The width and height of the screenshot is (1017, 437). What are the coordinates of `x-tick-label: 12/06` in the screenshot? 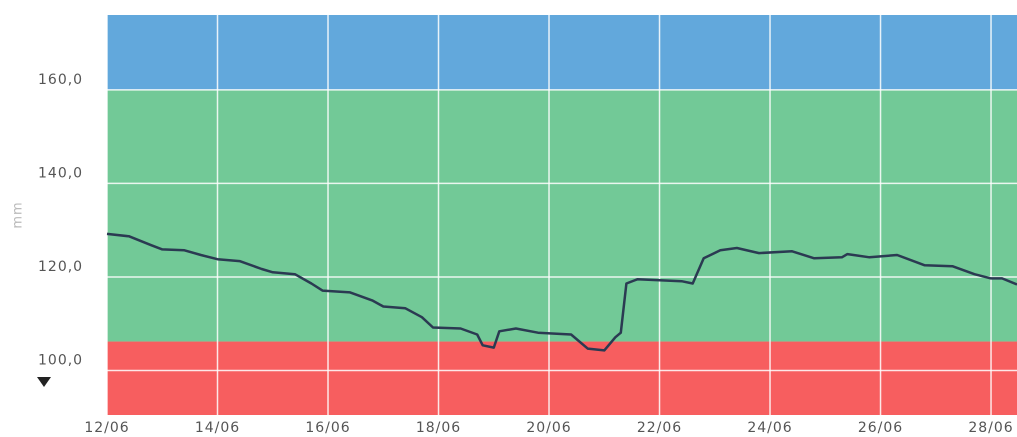 It's located at (106, 428).